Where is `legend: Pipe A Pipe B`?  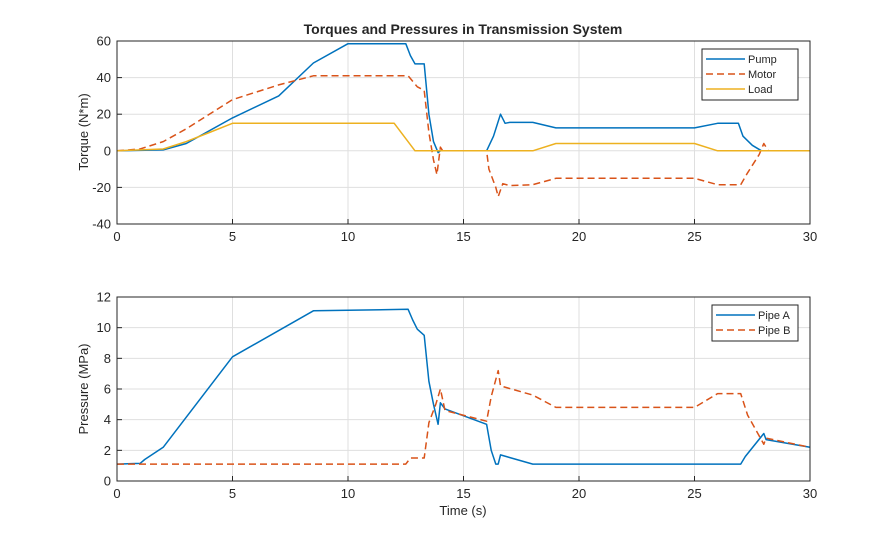 legend: Pipe A Pipe B is located at coordinates (755, 323).